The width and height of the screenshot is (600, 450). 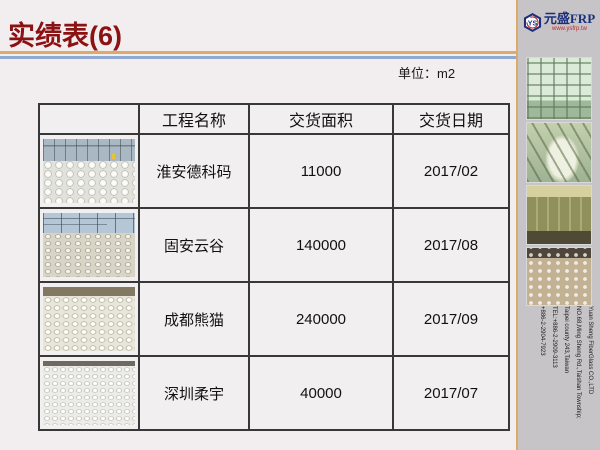 What do you see at coordinates (89, 150) in the screenshot?
I see `construction-frame-graphic` at bounding box center [89, 150].